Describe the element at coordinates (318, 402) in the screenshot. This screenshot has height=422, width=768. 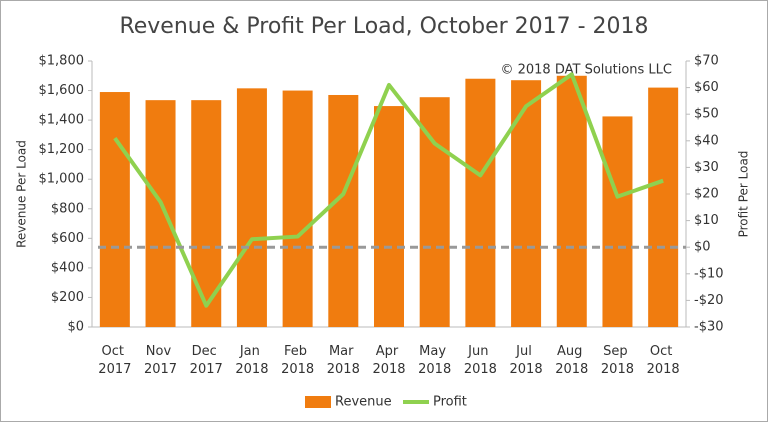
I see `legend-swatch` at that location.